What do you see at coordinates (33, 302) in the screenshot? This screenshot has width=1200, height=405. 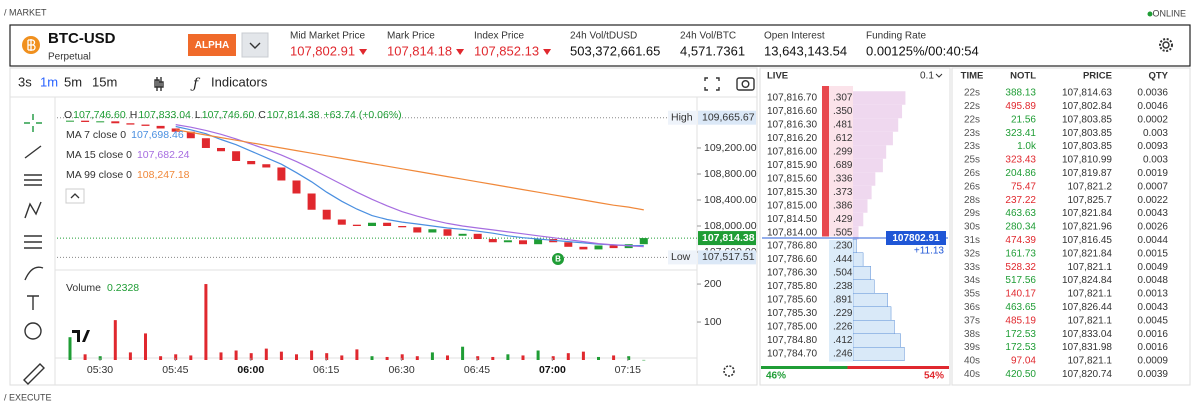 I see `text-tool` at bounding box center [33, 302].